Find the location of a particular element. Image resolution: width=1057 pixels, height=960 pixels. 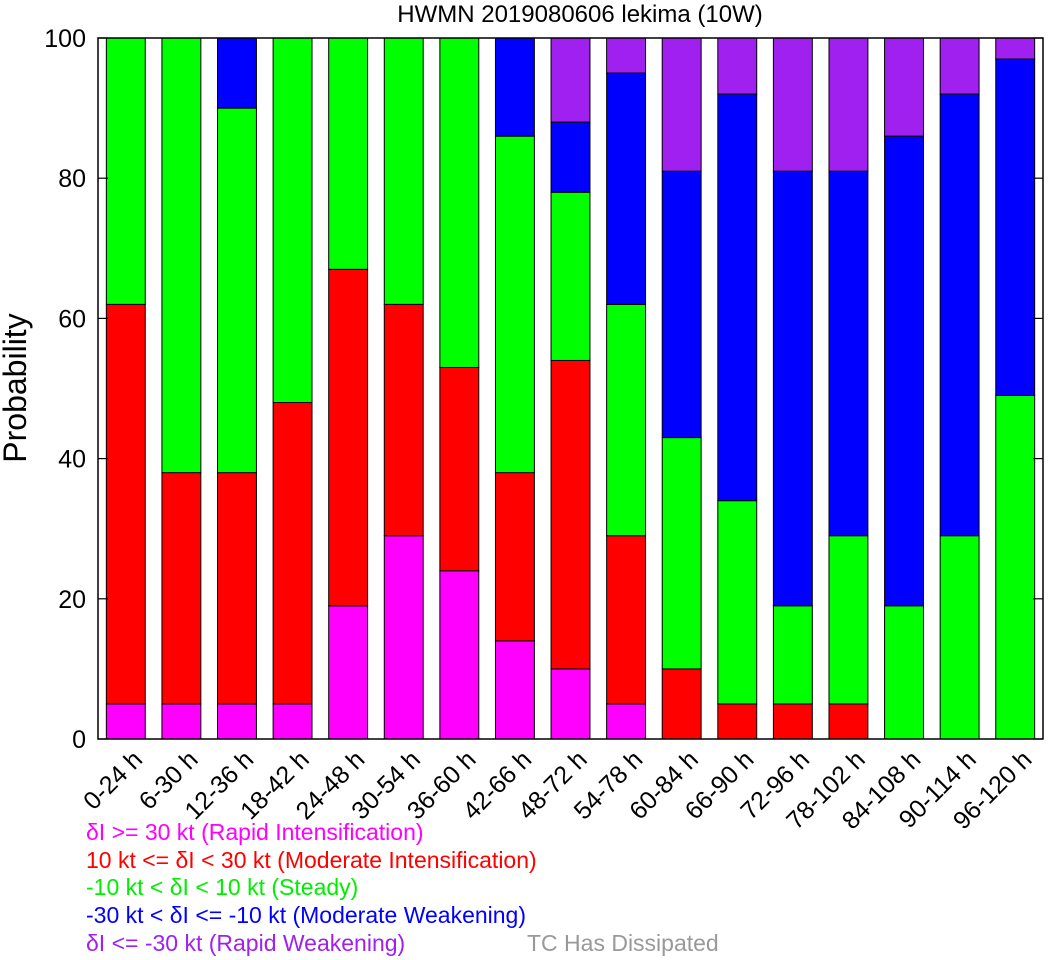

bar-segment-96-120h-s4 is located at coordinates (1015, 48).